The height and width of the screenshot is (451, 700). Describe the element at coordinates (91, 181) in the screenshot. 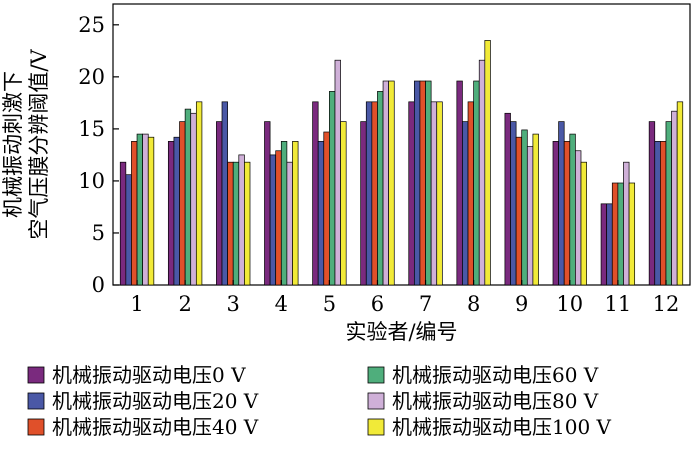

I see `y-tick-label: 10` at that location.